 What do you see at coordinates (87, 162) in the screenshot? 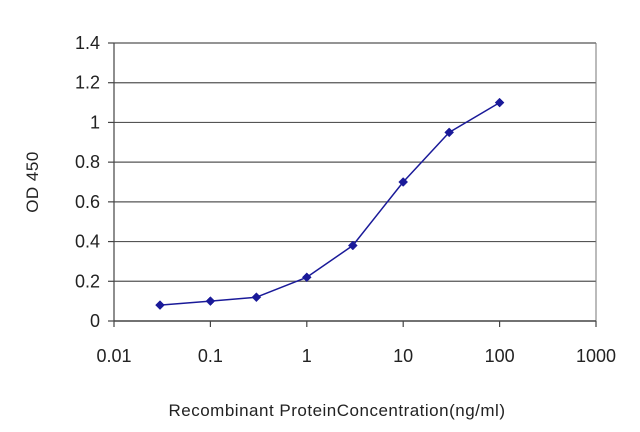
I see `y-tick-label: 0.8` at bounding box center [87, 162].